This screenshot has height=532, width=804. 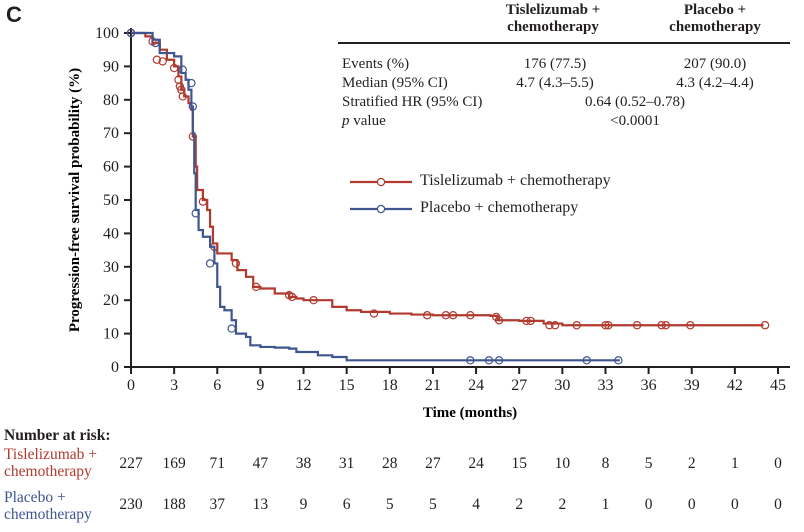 I want to click on events-placebo: 207 (90.0), so click(x=715, y=64).